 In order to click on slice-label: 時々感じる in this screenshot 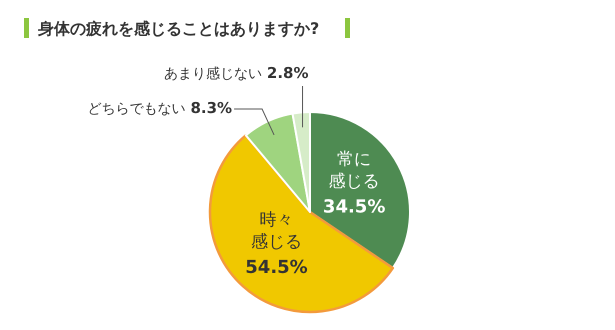, I will do `click(276, 231)`.